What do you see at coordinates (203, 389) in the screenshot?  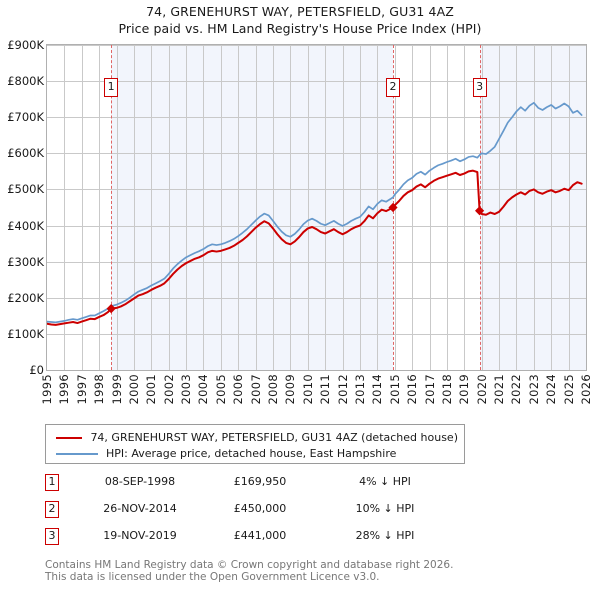 I see `x-axis-tick-label: 2004` at bounding box center [203, 389].